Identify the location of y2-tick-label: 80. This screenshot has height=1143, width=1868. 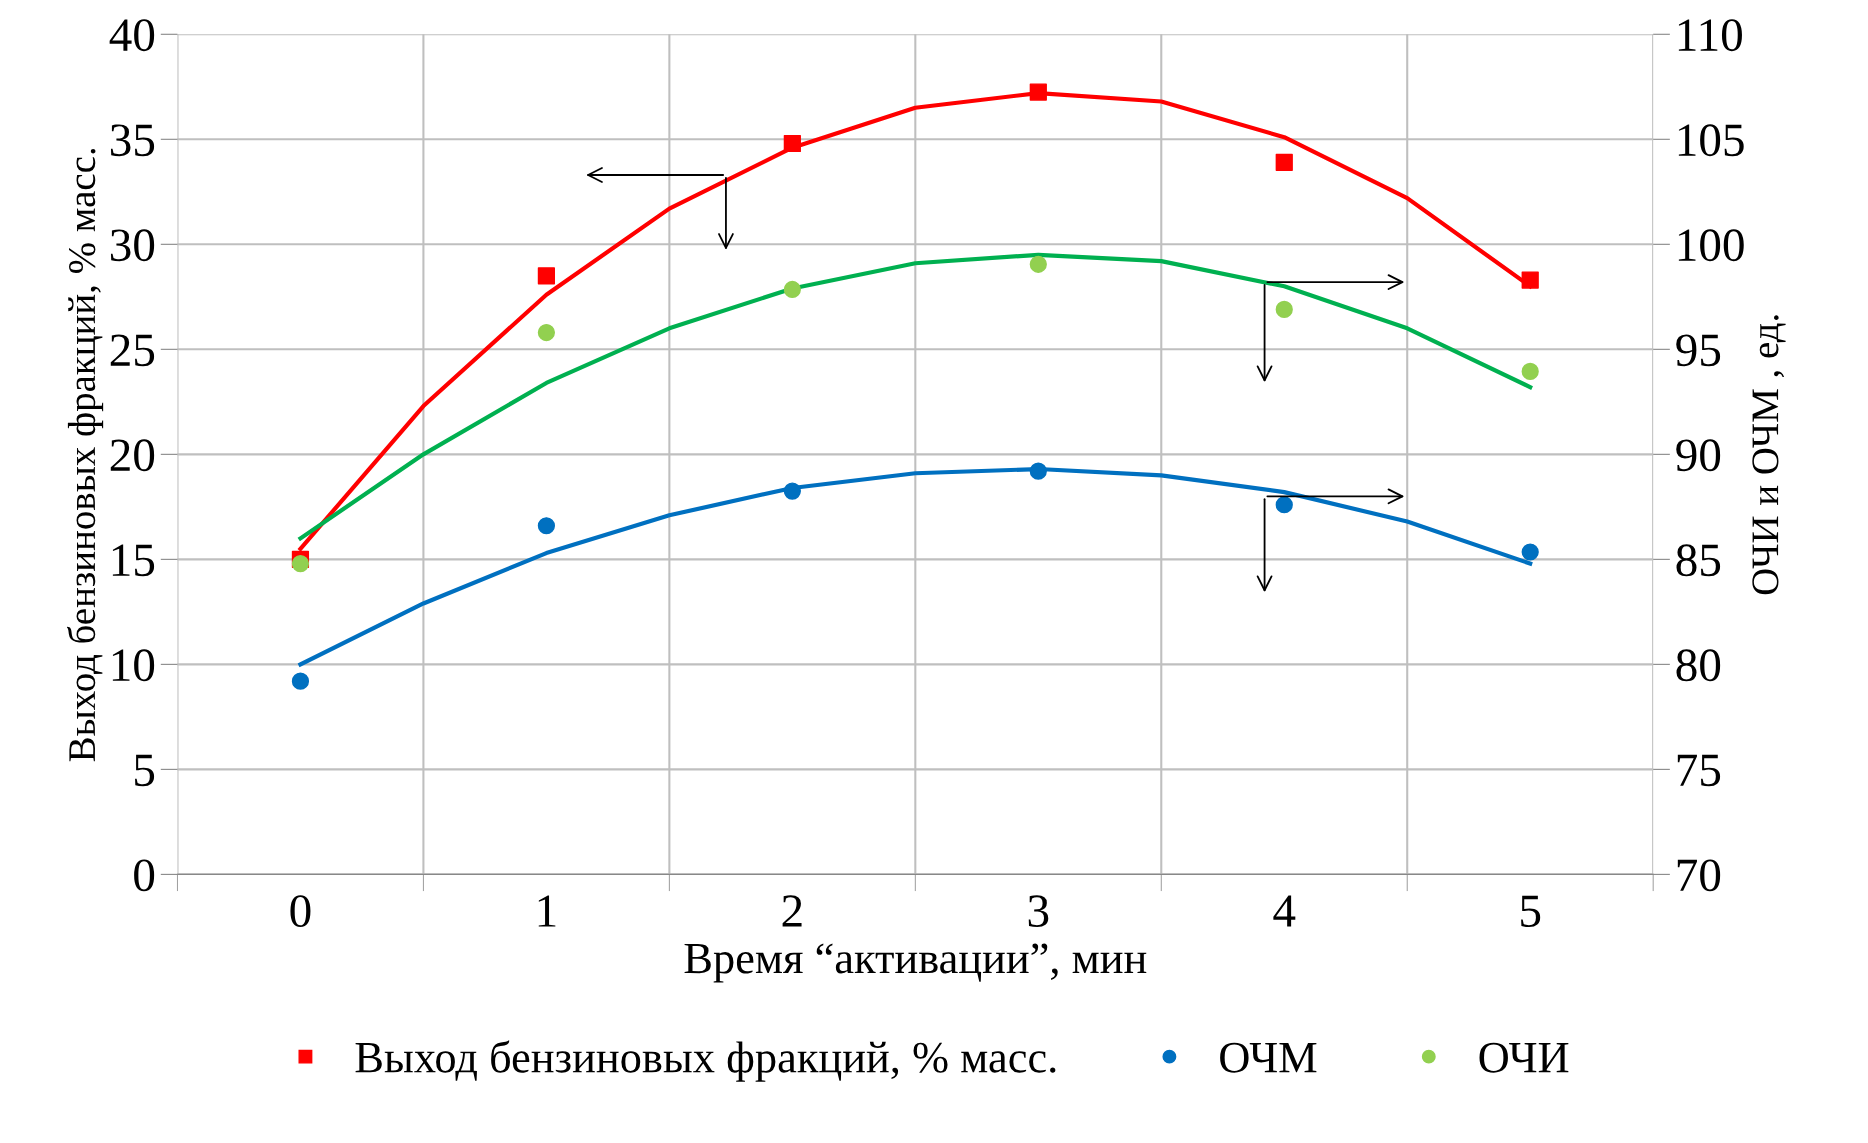
(1698, 665).